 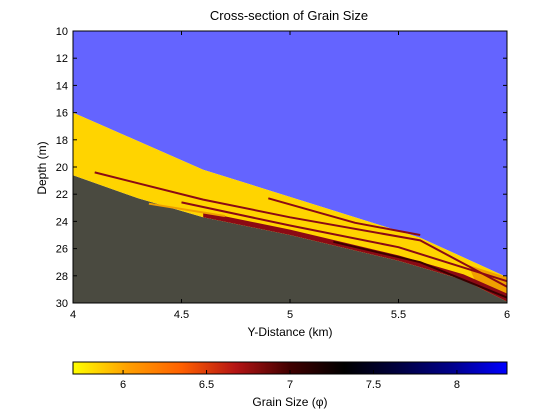 I want to click on x-tick-label: 4.5, so click(x=181, y=315).